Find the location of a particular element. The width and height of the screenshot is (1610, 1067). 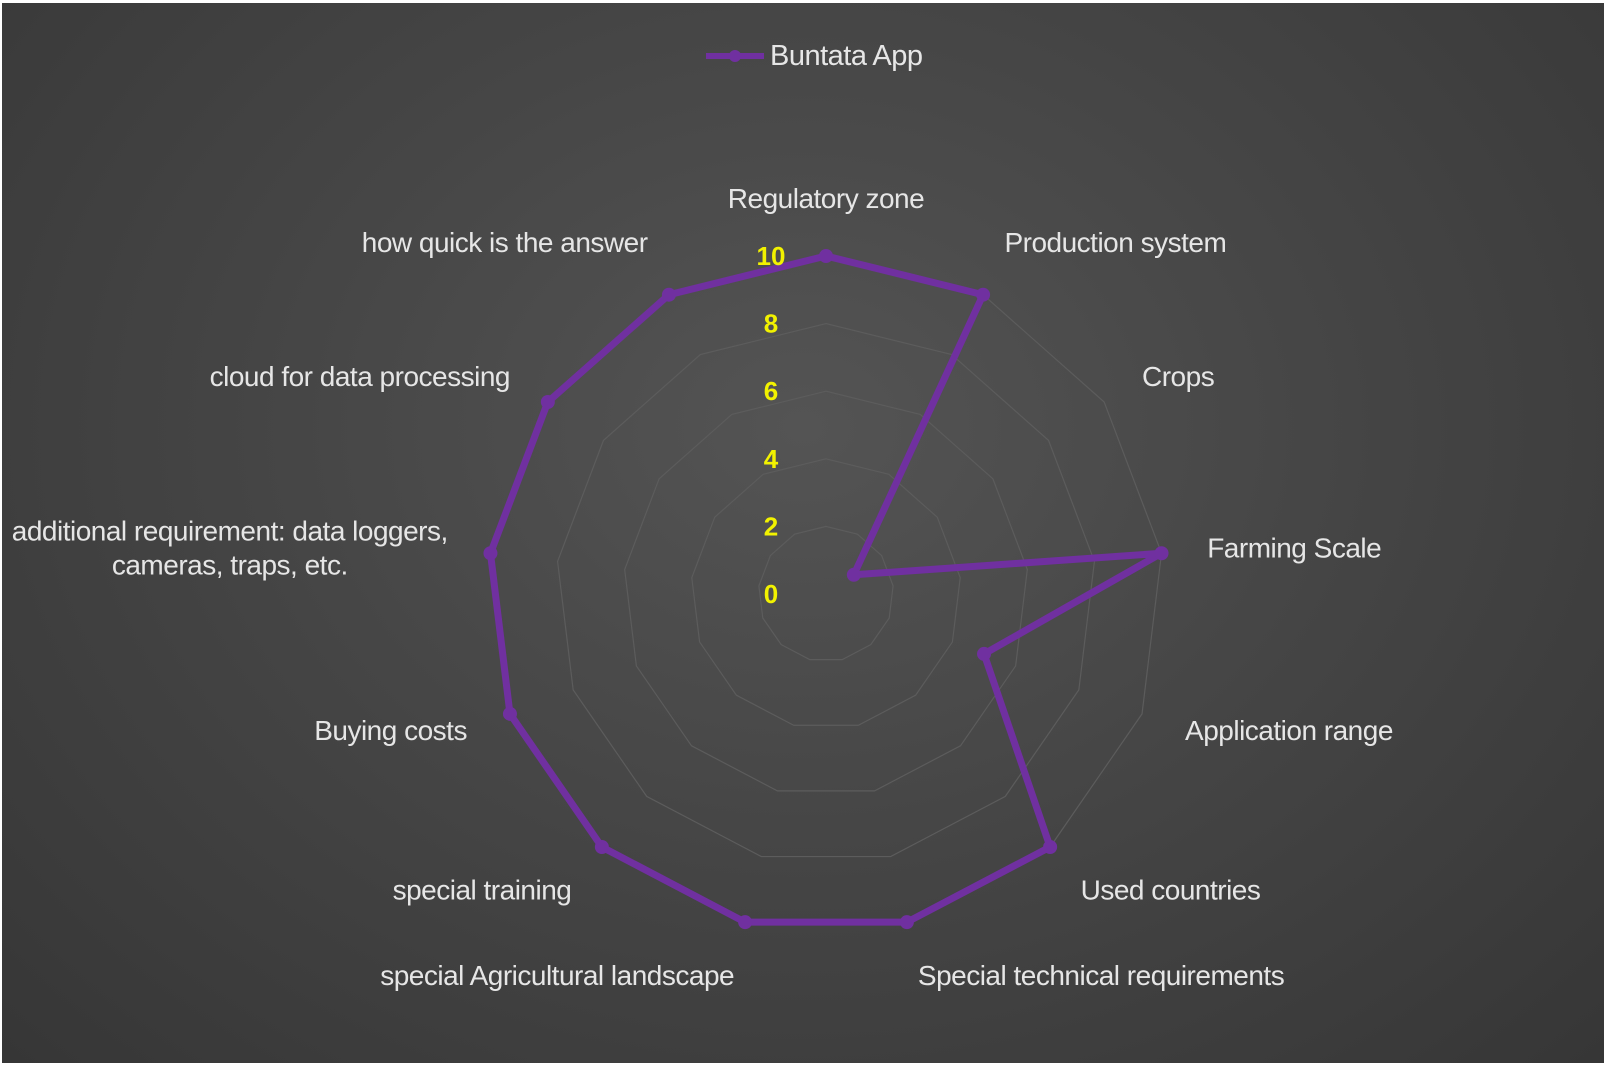

category-label-line: Regulatory zone is located at coordinates (826, 198).